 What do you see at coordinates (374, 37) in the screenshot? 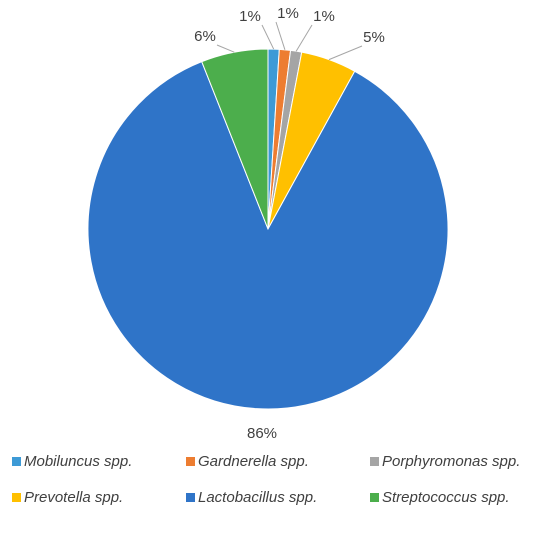
I see `data-label: 5%` at bounding box center [374, 37].